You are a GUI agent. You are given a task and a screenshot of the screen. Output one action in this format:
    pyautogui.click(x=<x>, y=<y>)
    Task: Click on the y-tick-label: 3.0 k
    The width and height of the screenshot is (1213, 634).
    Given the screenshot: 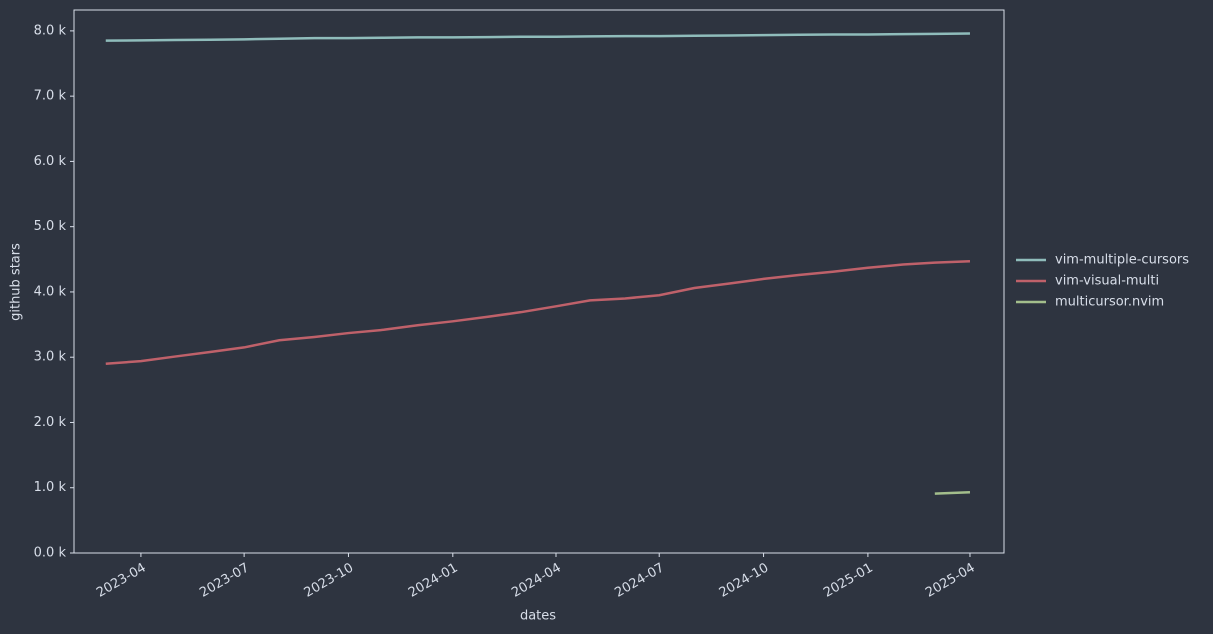 What is the action you would take?
    pyautogui.click(x=50, y=357)
    